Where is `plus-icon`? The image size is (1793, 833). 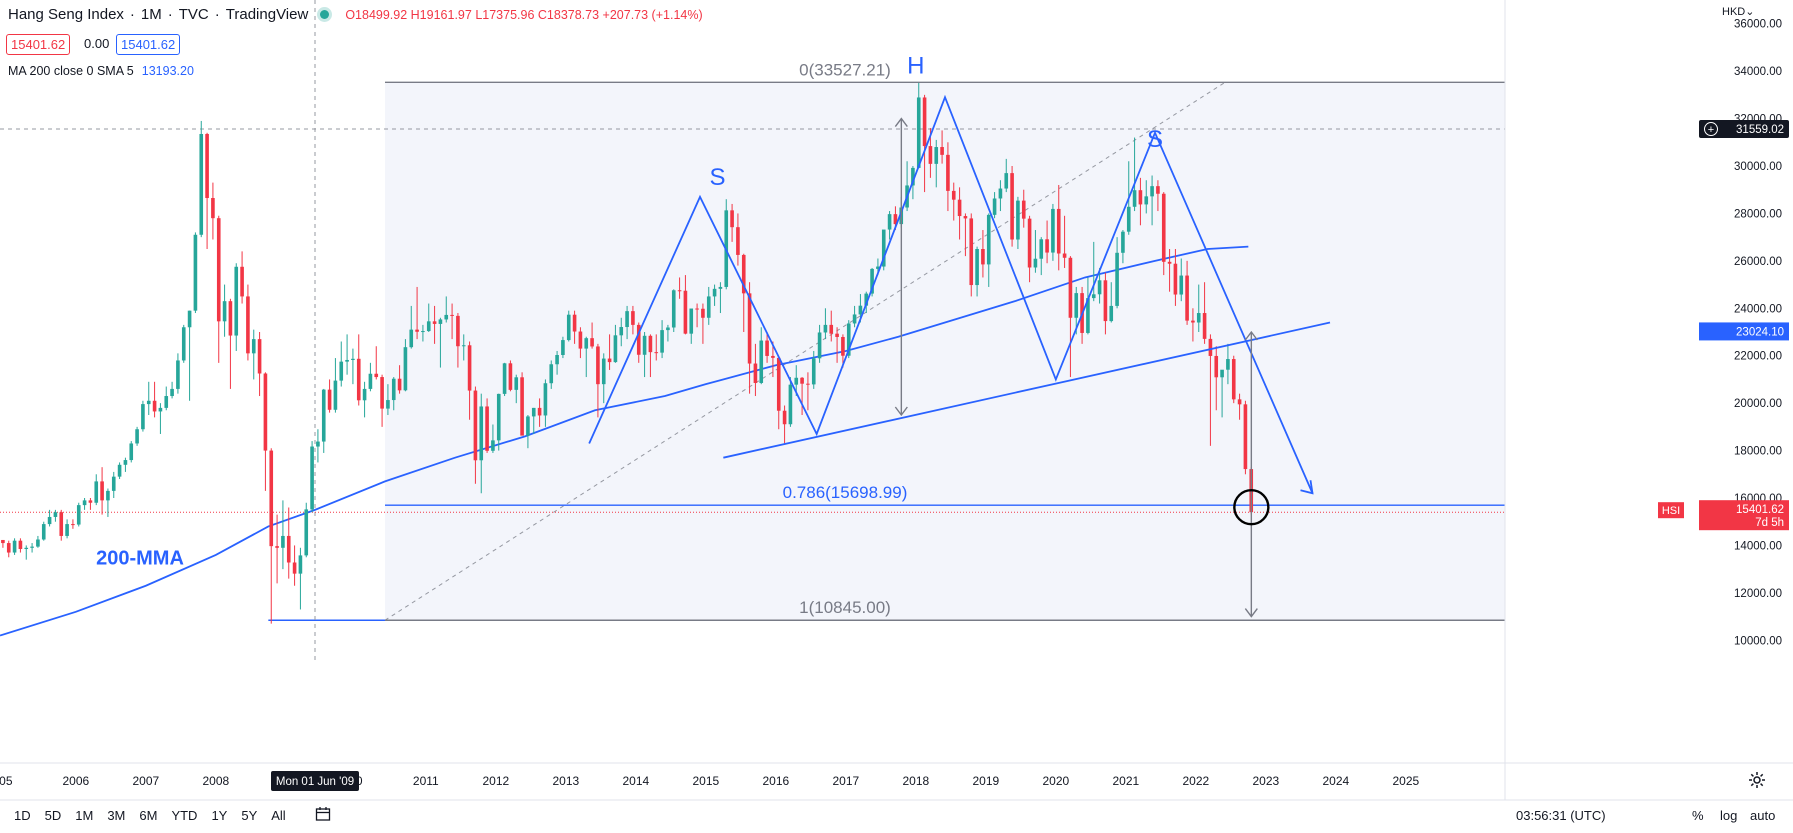
plus-icon is located at coordinates (1711, 129).